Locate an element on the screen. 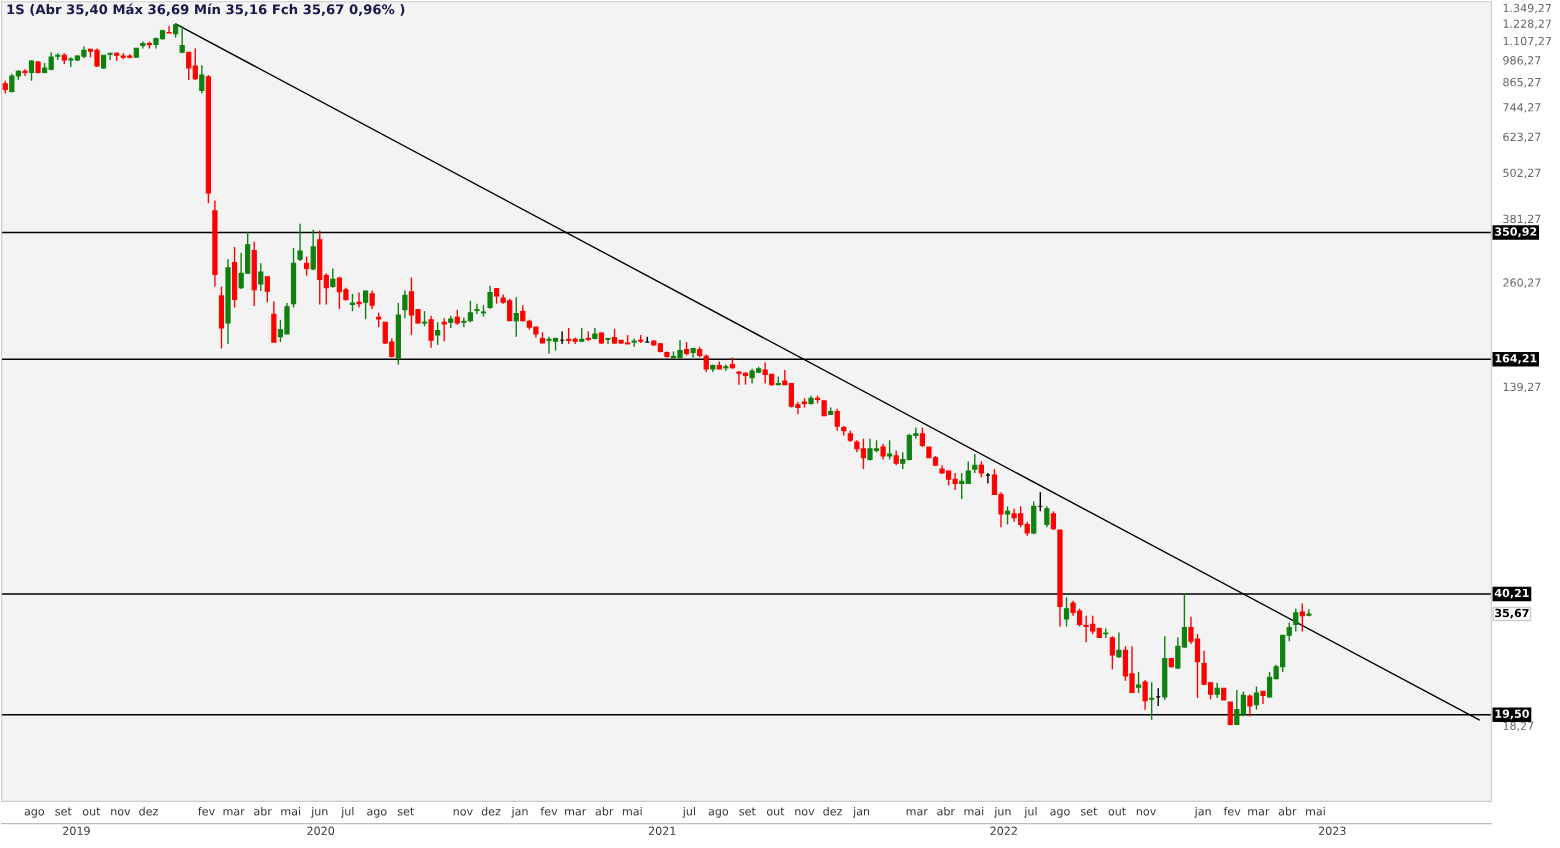  y-tick-label: 1.107,27 is located at coordinates (1527, 41).